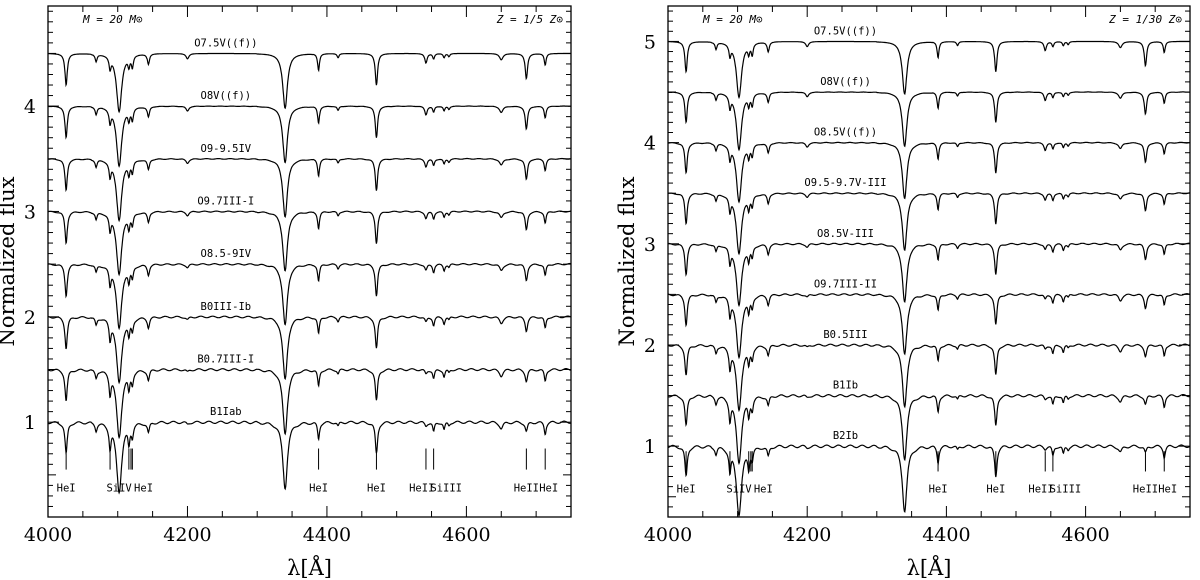 Image resolution: width=1200 pixels, height=580 pixels. What do you see at coordinates (845, 284) in the screenshot?
I see `spectrum-label: O9.7III-II` at bounding box center [845, 284].